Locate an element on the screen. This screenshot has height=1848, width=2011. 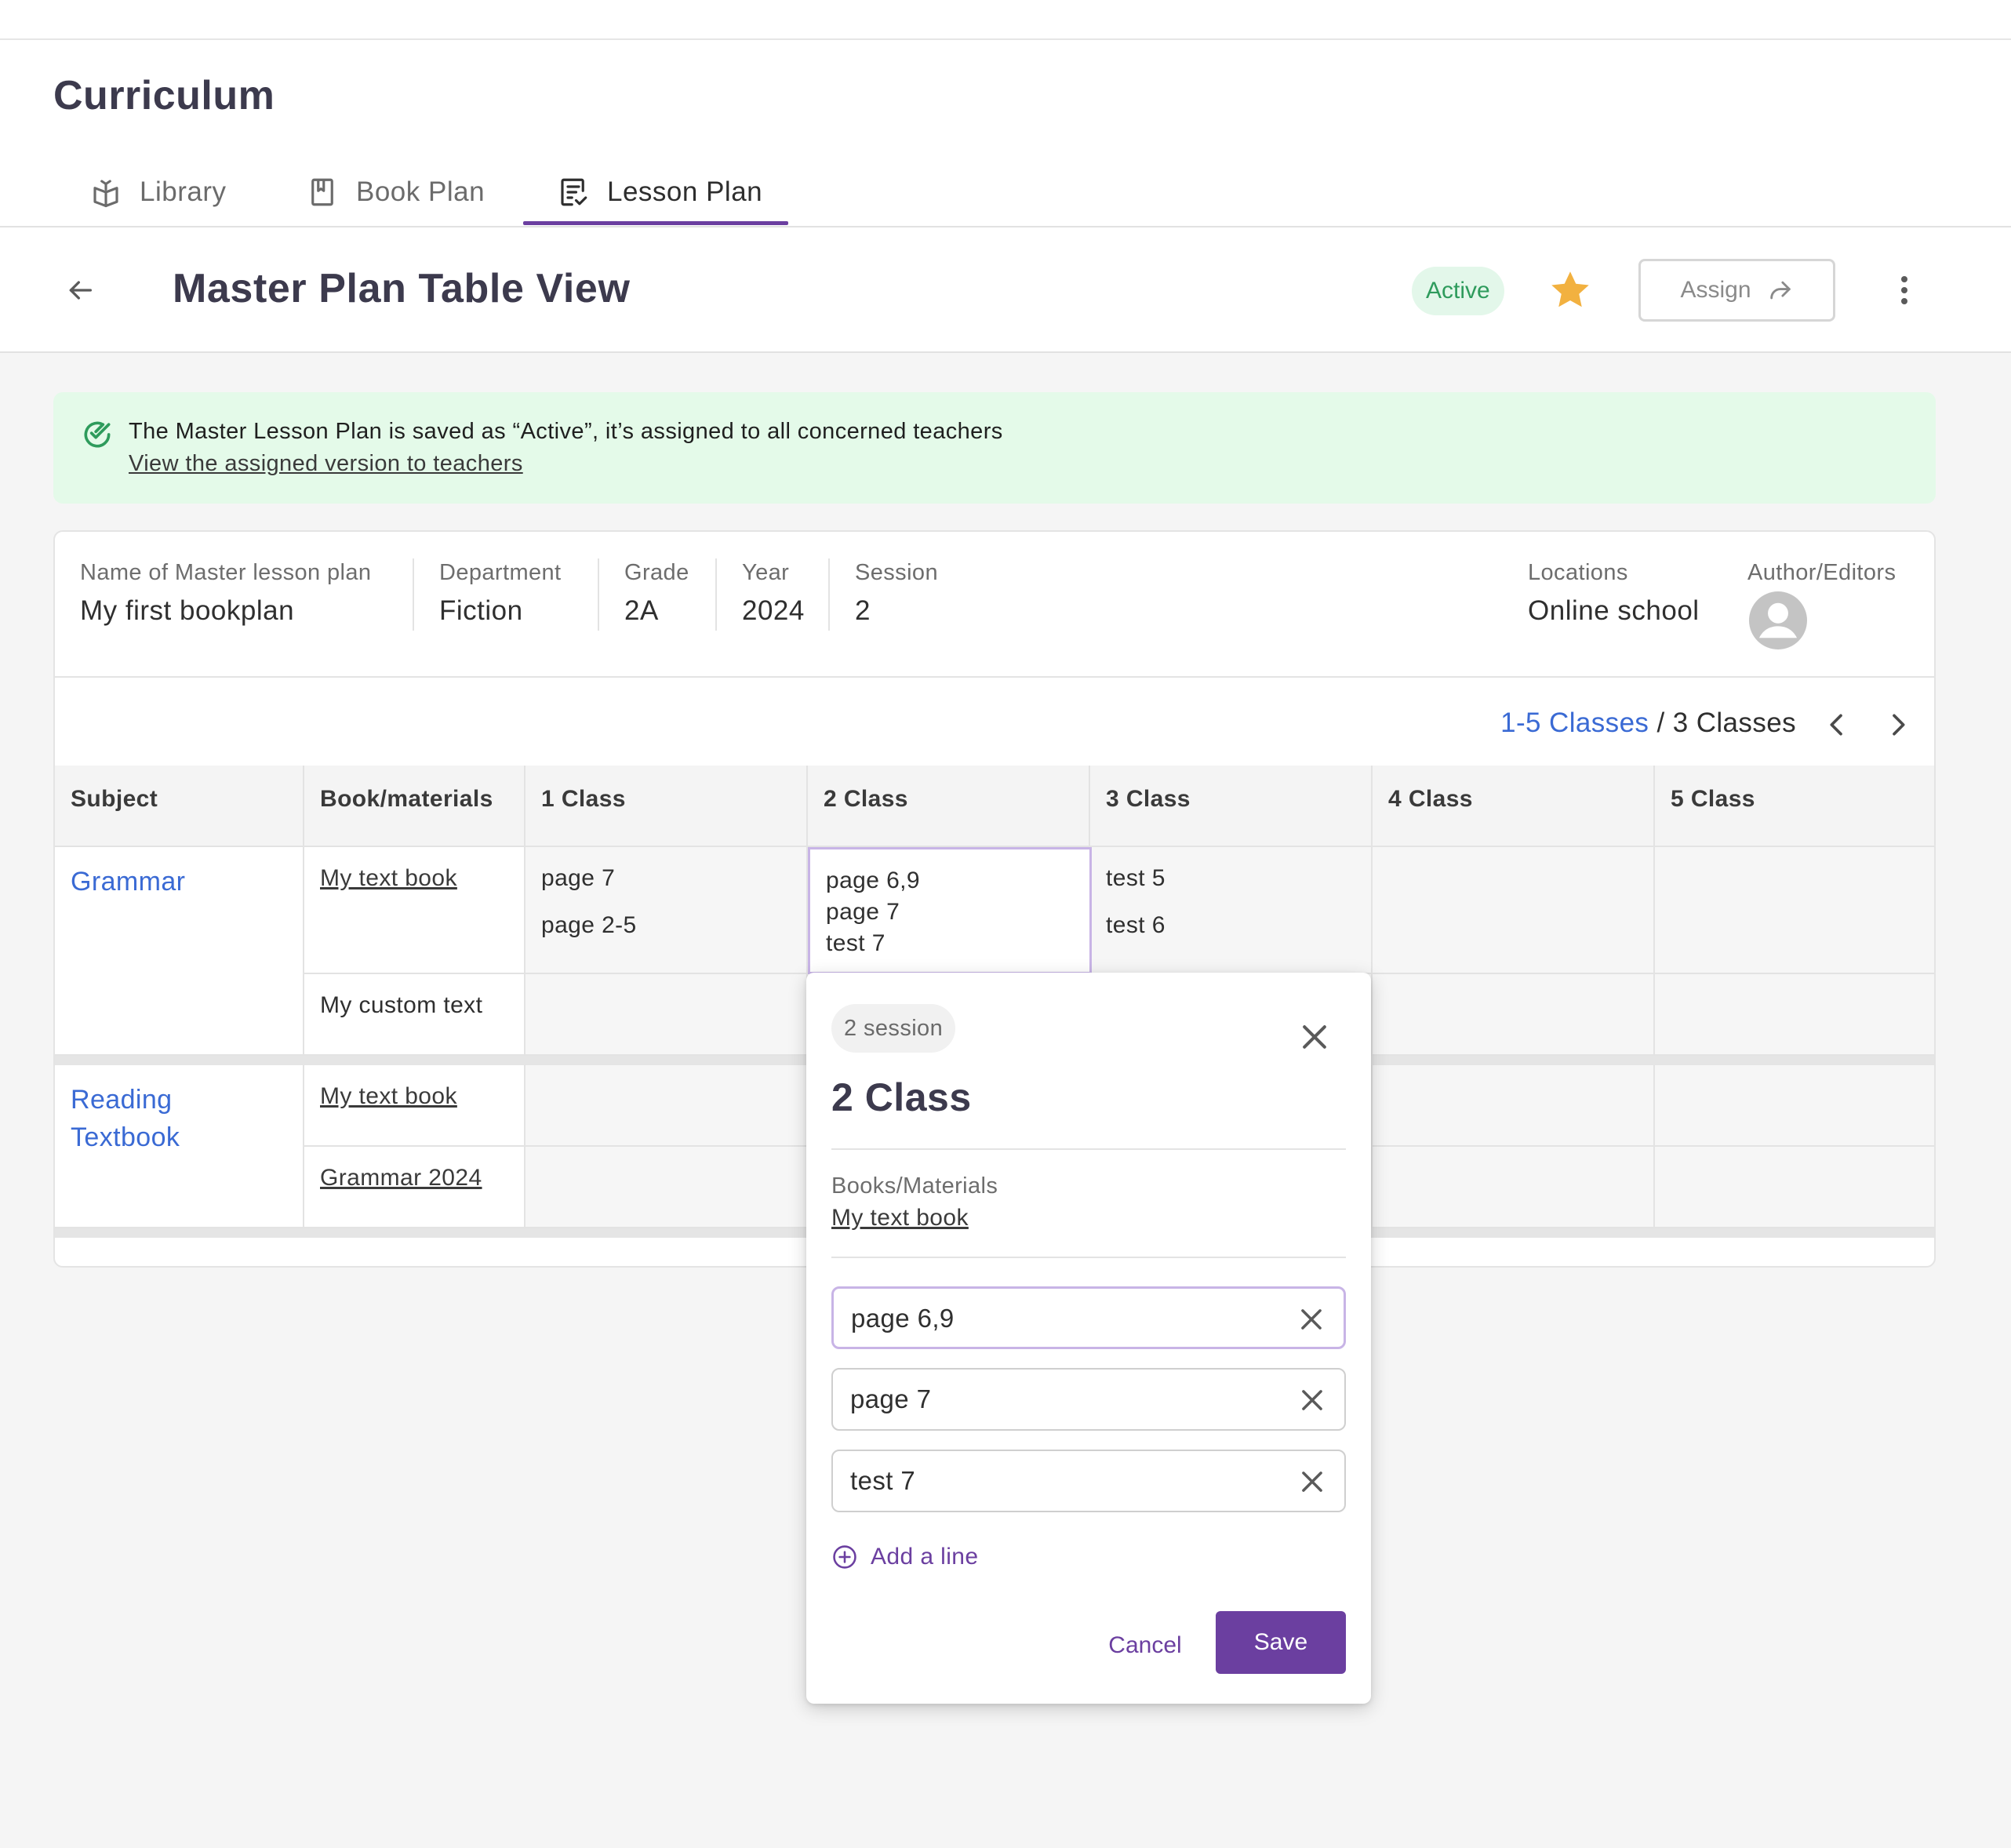
meta-locations-label: Locations is located at coordinates (1578, 572).